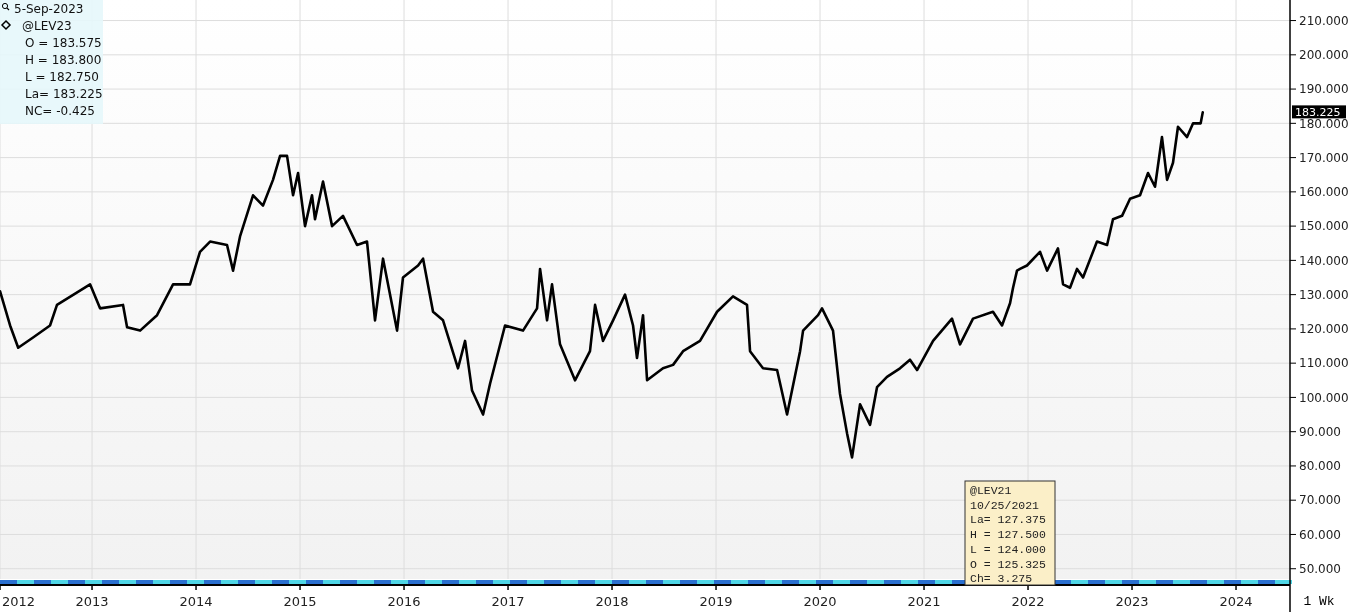 The width and height of the screenshot is (1348, 612). I want to click on x-tick-label: 2017, so click(508, 601).